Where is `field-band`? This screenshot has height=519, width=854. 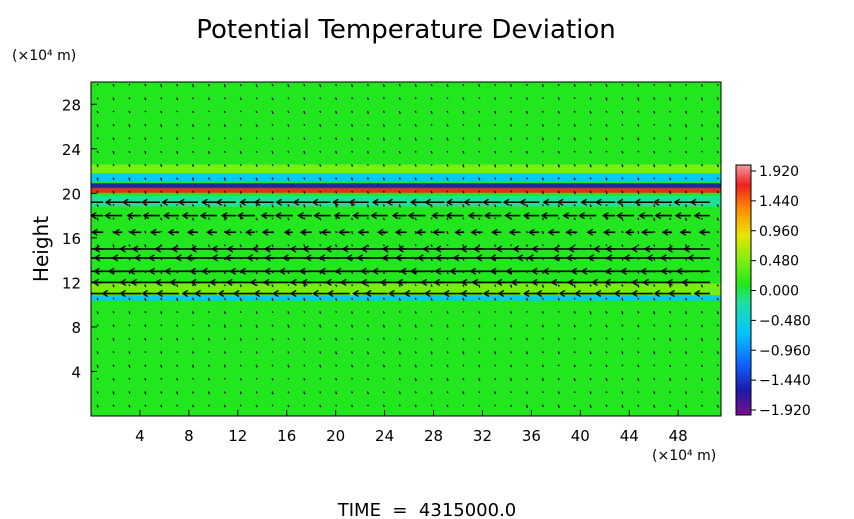
field-band is located at coordinates (406, 201).